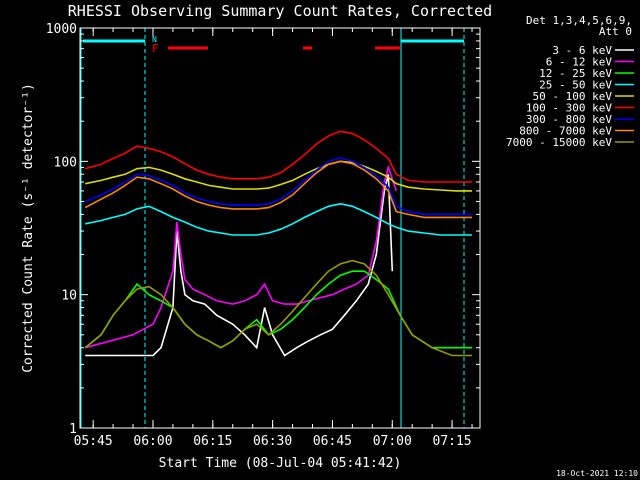  Describe the element at coordinates (582, 50) in the screenshot. I see `legend-entry: 3 - 6 keV` at that location.